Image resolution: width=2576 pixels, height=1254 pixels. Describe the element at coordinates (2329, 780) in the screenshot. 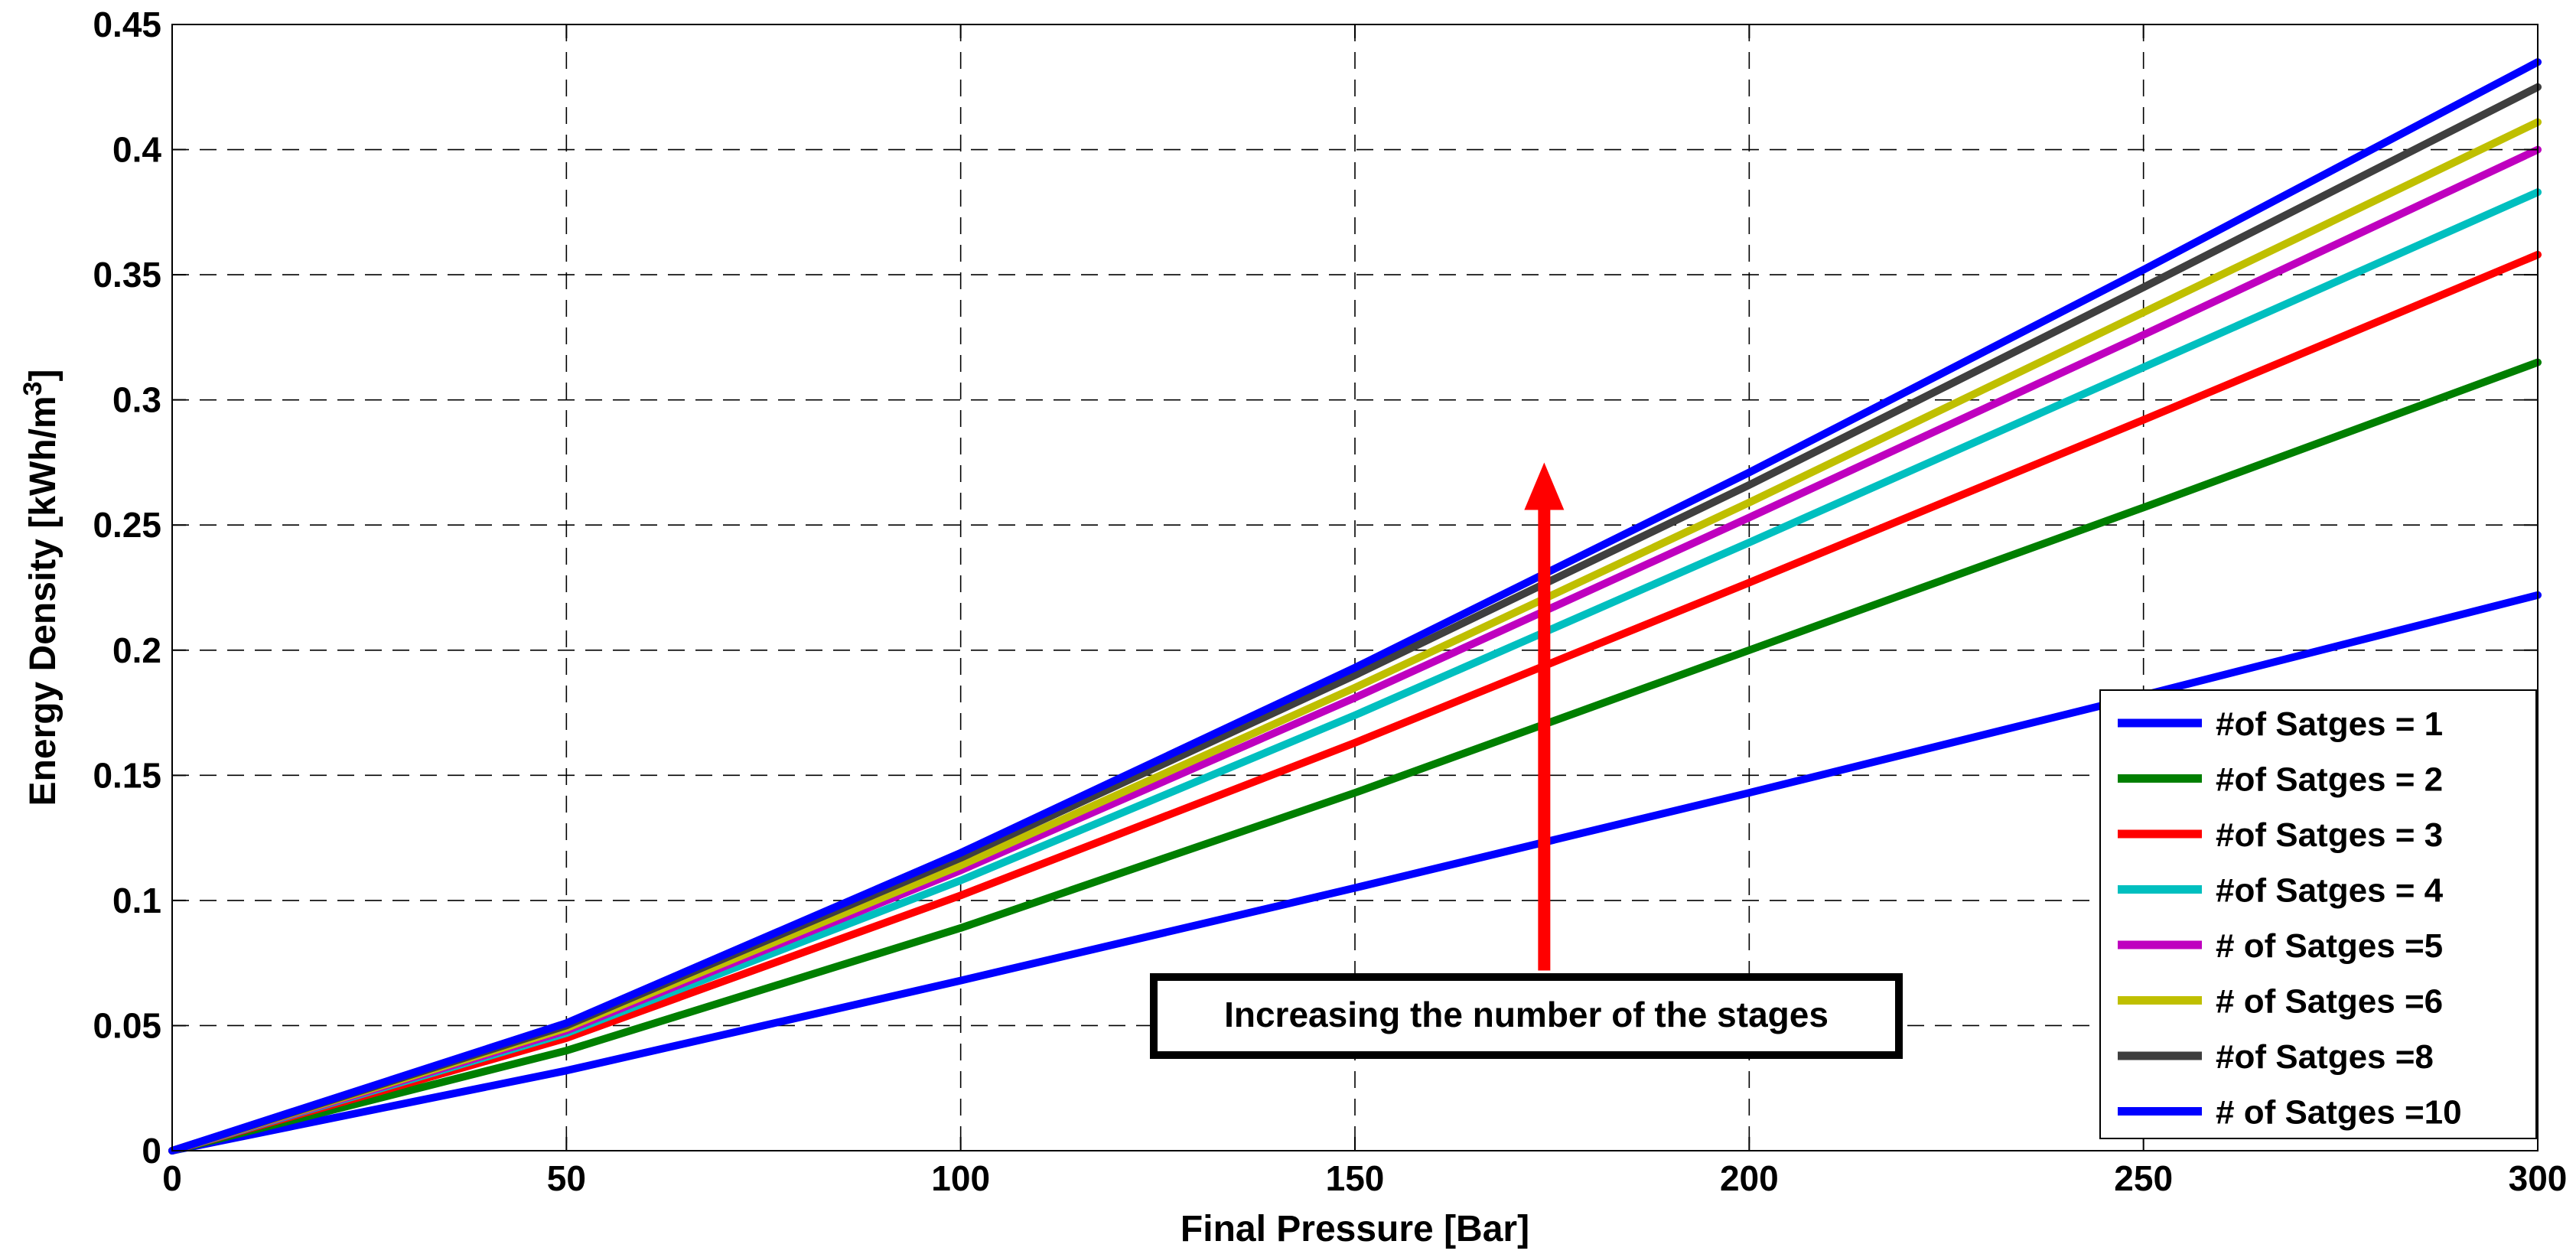

I see `legend-label: #of Satges = 2` at that location.